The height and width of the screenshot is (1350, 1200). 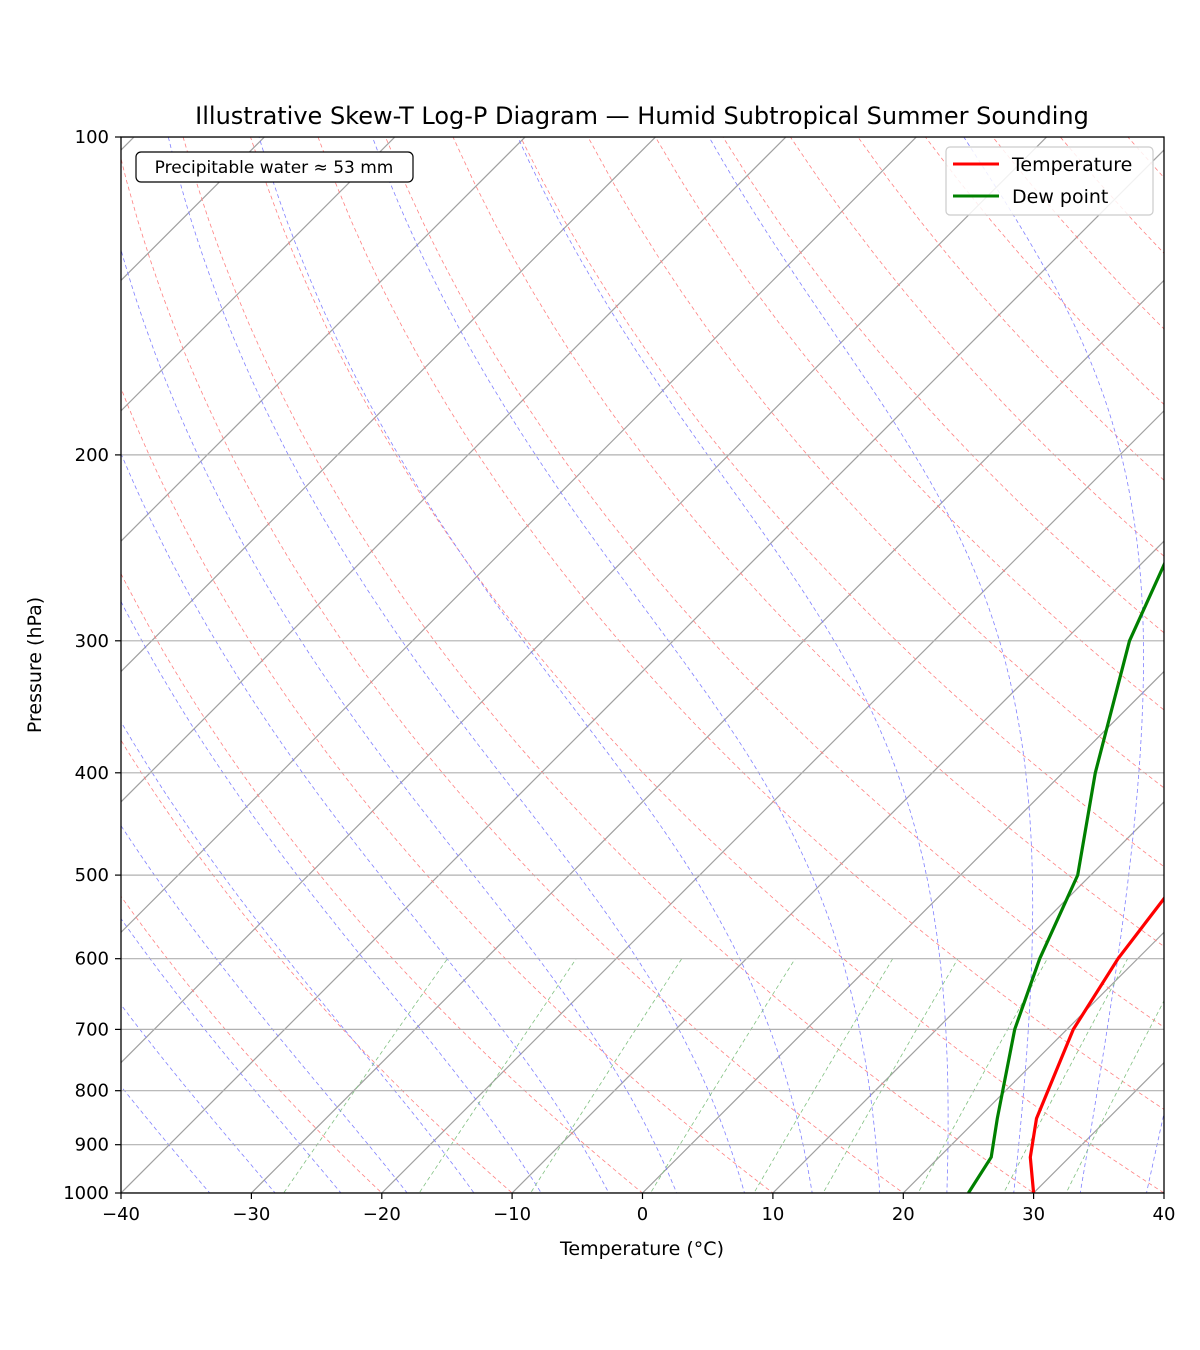 I want to click on y-tick-label: 500, so click(x=92, y=875).